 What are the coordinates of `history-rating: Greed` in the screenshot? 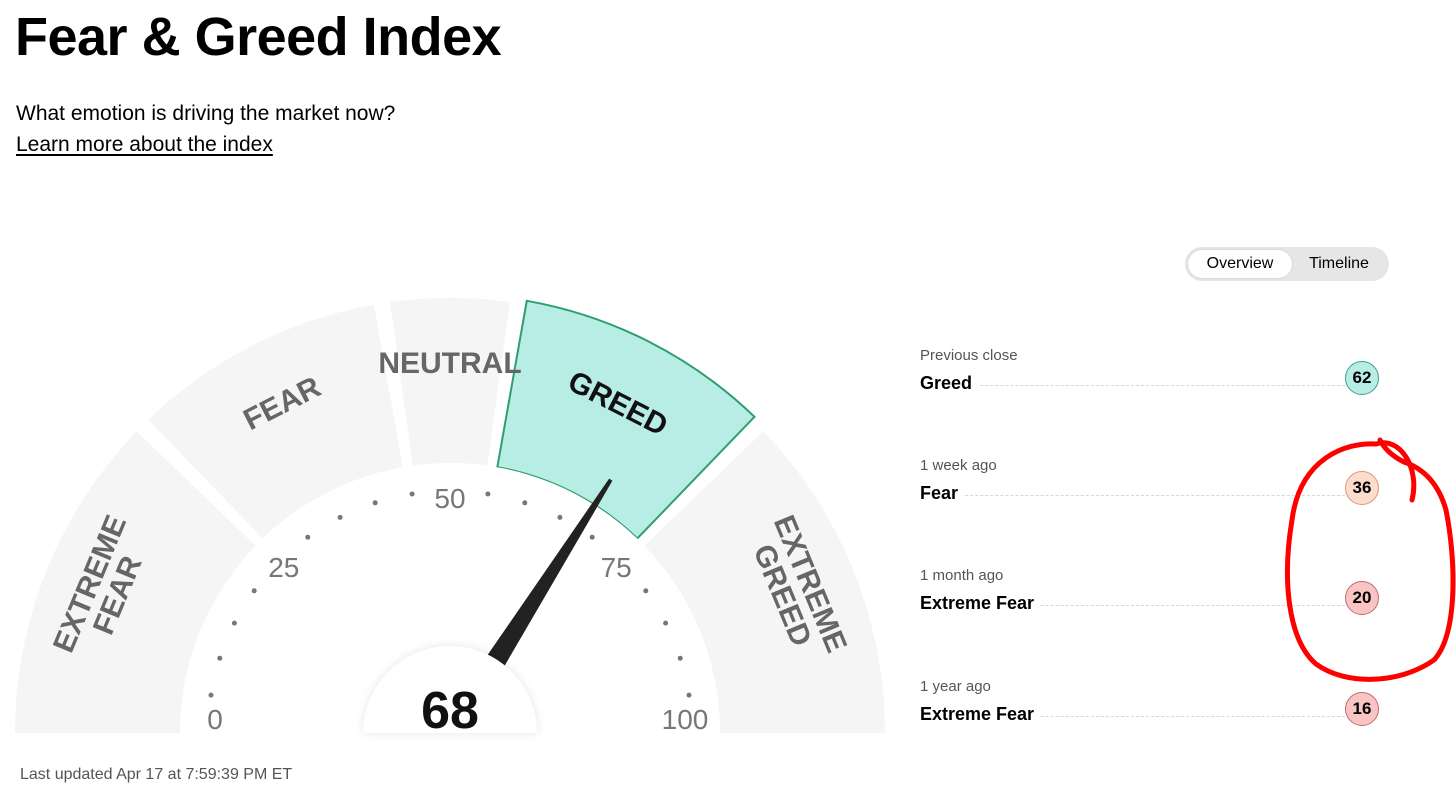 It's located at (949, 383).